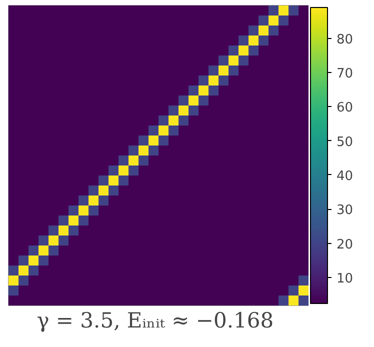 This screenshot has width=374, height=347. What do you see at coordinates (345, 74) in the screenshot?
I see `color-bar-label: 70` at bounding box center [345, 74].